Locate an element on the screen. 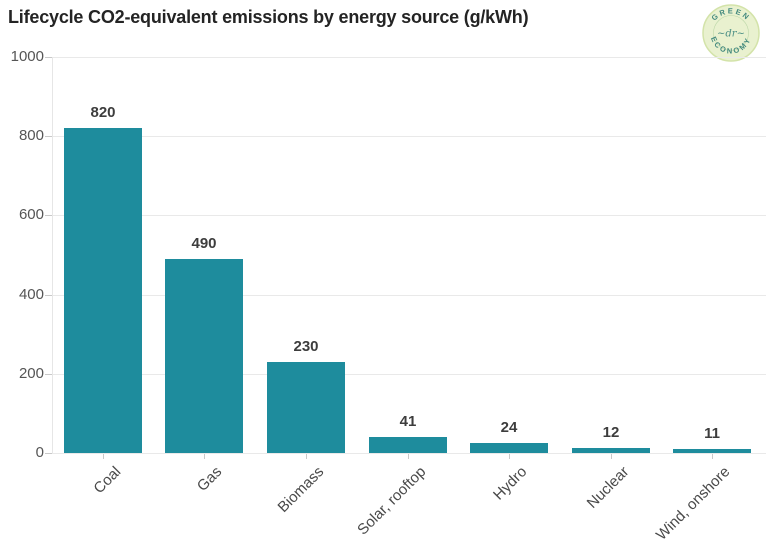 The width and height of the screenshot is (769, 553). bar-biomass is located at coordinates (306, 407).